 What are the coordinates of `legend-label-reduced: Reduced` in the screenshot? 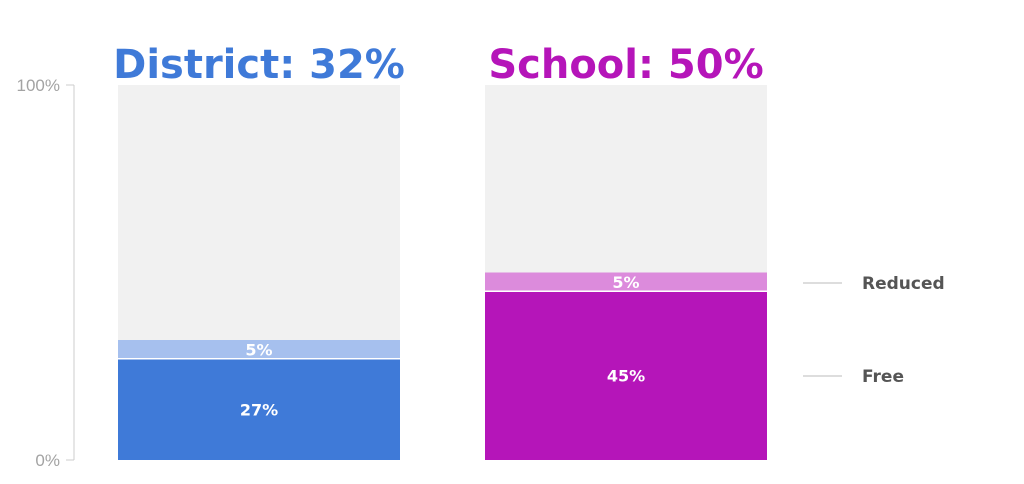 It's located at (903, 284).